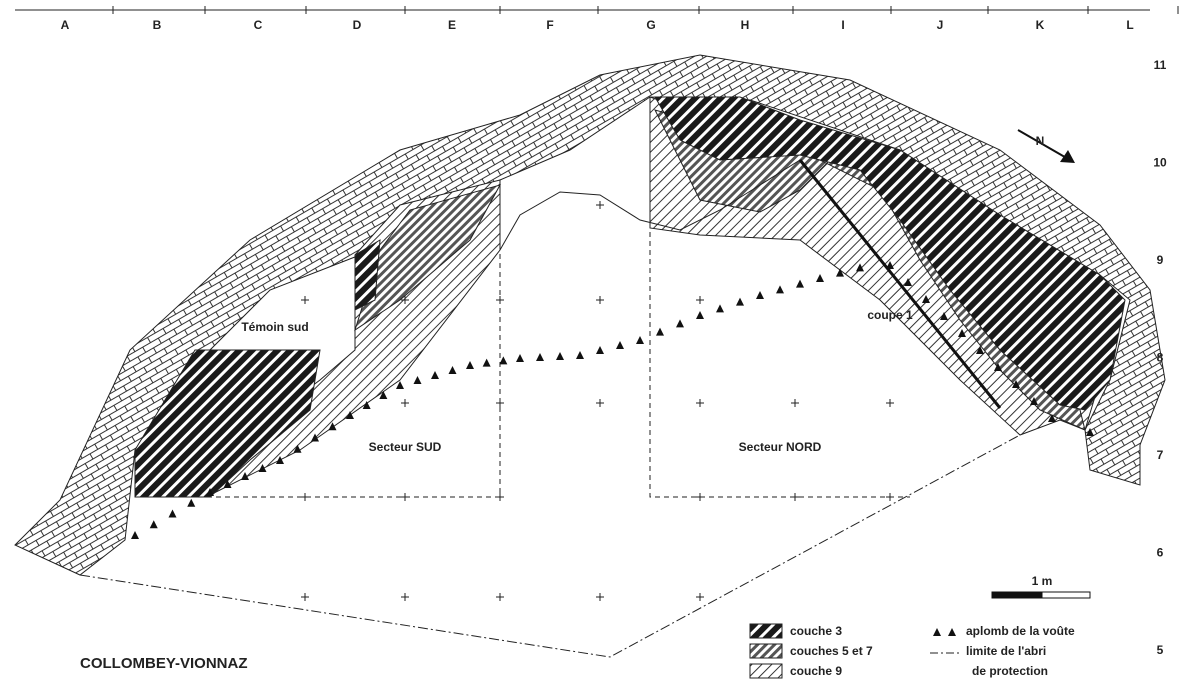  Describe the element at coordinates (650, 25) in the screenshot. I see `column-label: G` at that location.